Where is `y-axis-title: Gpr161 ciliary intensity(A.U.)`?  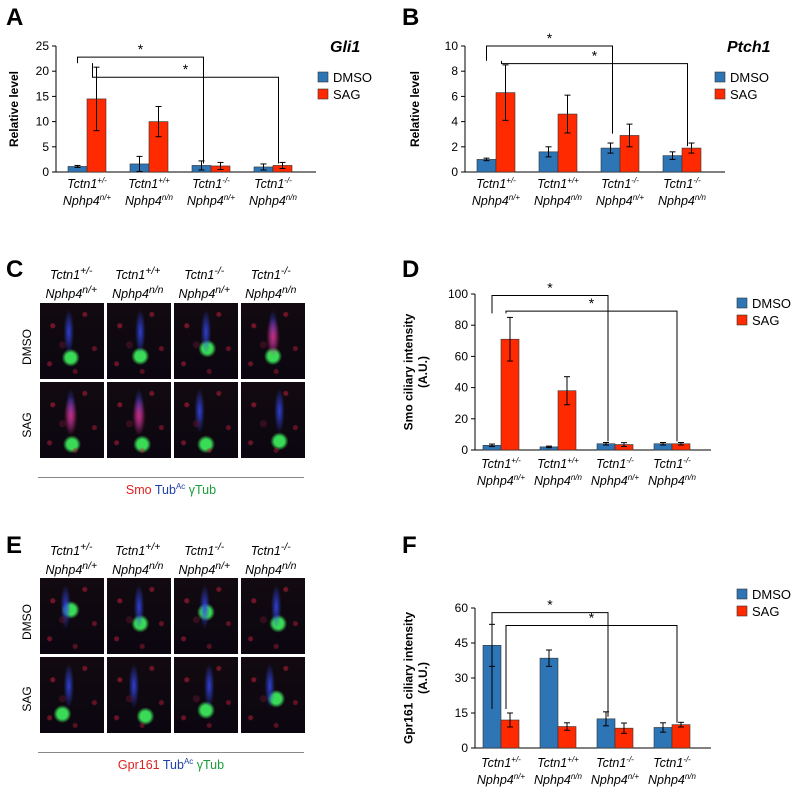 y-axis-title: Gpr161 ciliary intensity(A.U.) is located at coordinates (416, 678).